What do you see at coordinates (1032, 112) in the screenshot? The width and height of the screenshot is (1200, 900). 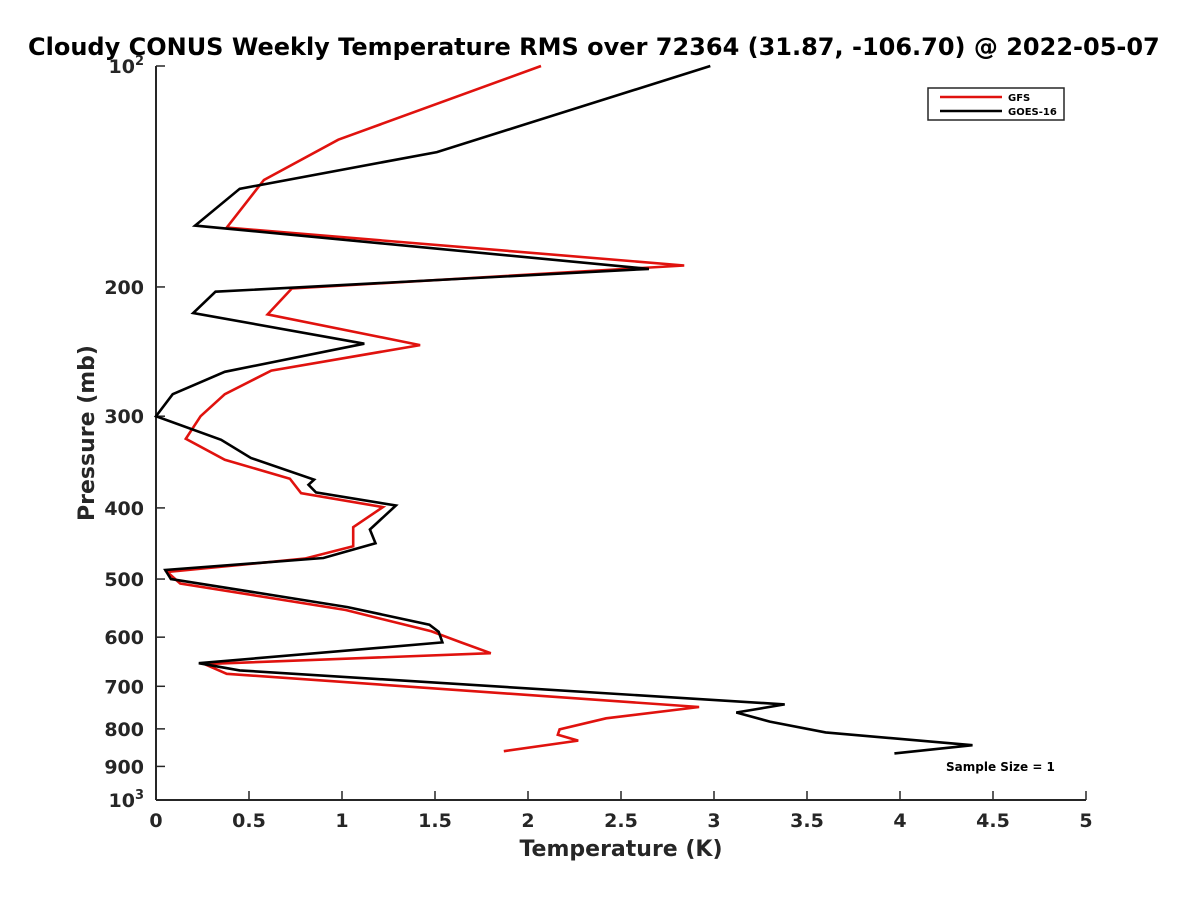 I see `legend-label-goes16: GOES-16` at bounding box center [1032, 112].